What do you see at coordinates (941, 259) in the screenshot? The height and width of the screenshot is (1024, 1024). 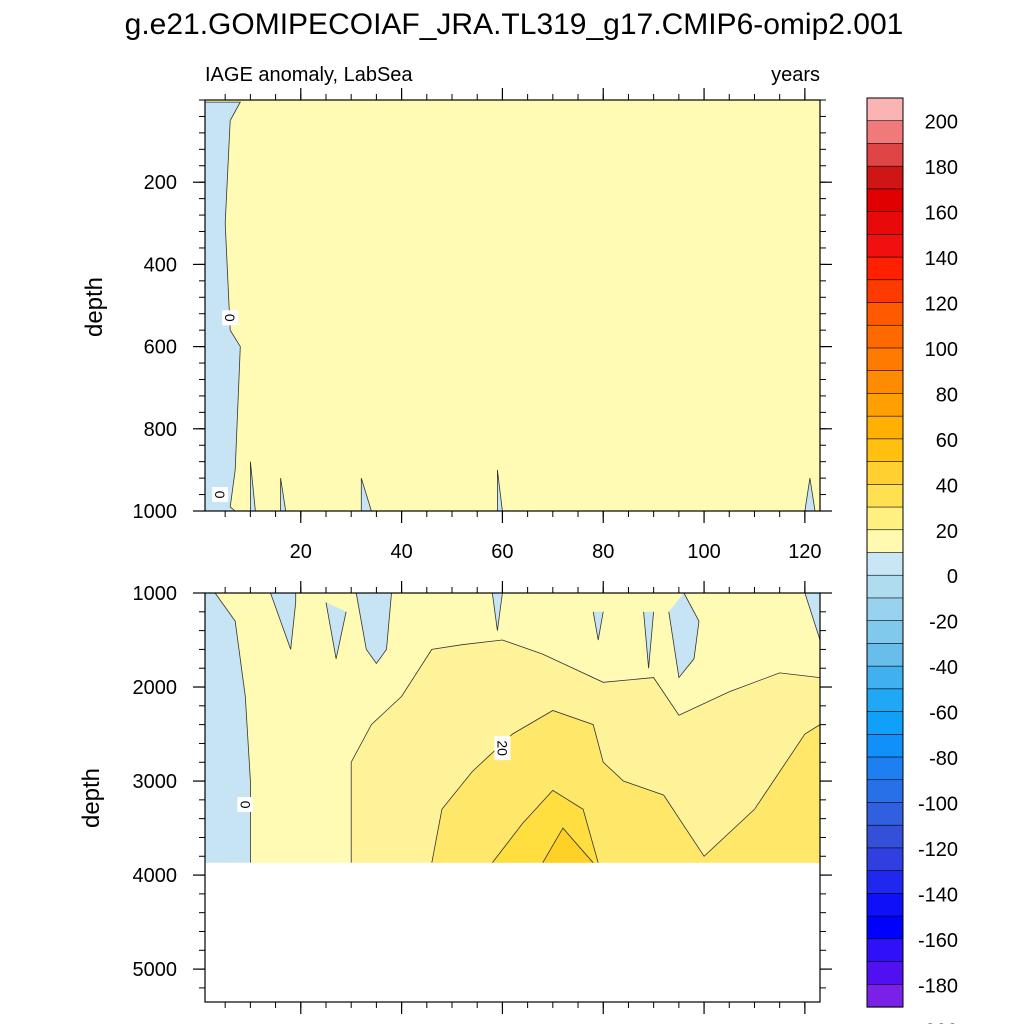 I see `colorbar-label: 140` at bounding box center [941, 259].